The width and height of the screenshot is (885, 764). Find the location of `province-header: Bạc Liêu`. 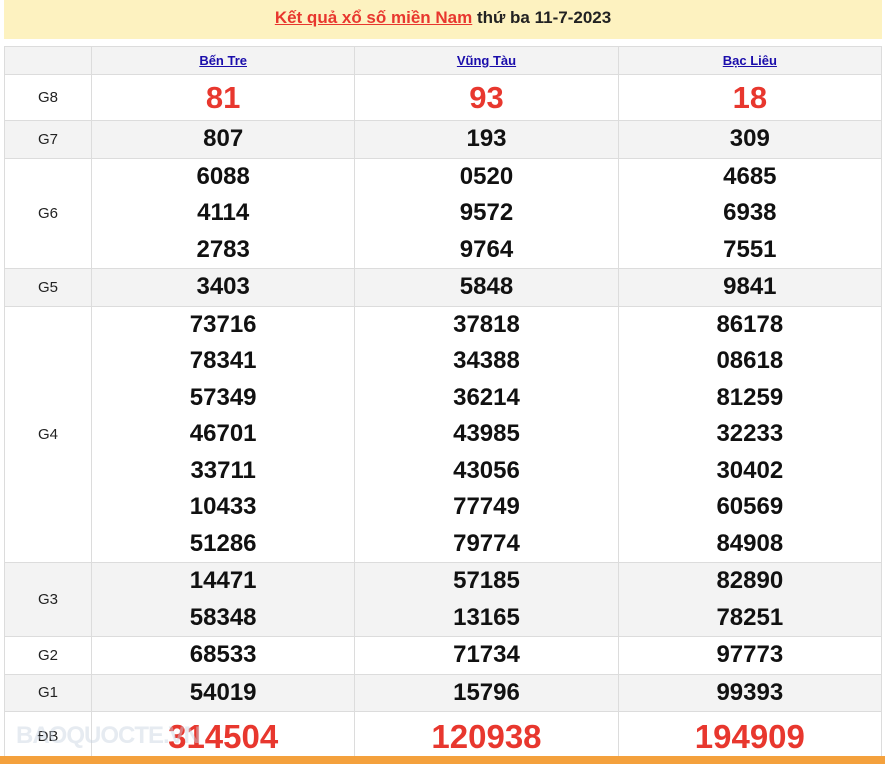

province-header: Bạc Liêu is located at coordinates (750, 60).